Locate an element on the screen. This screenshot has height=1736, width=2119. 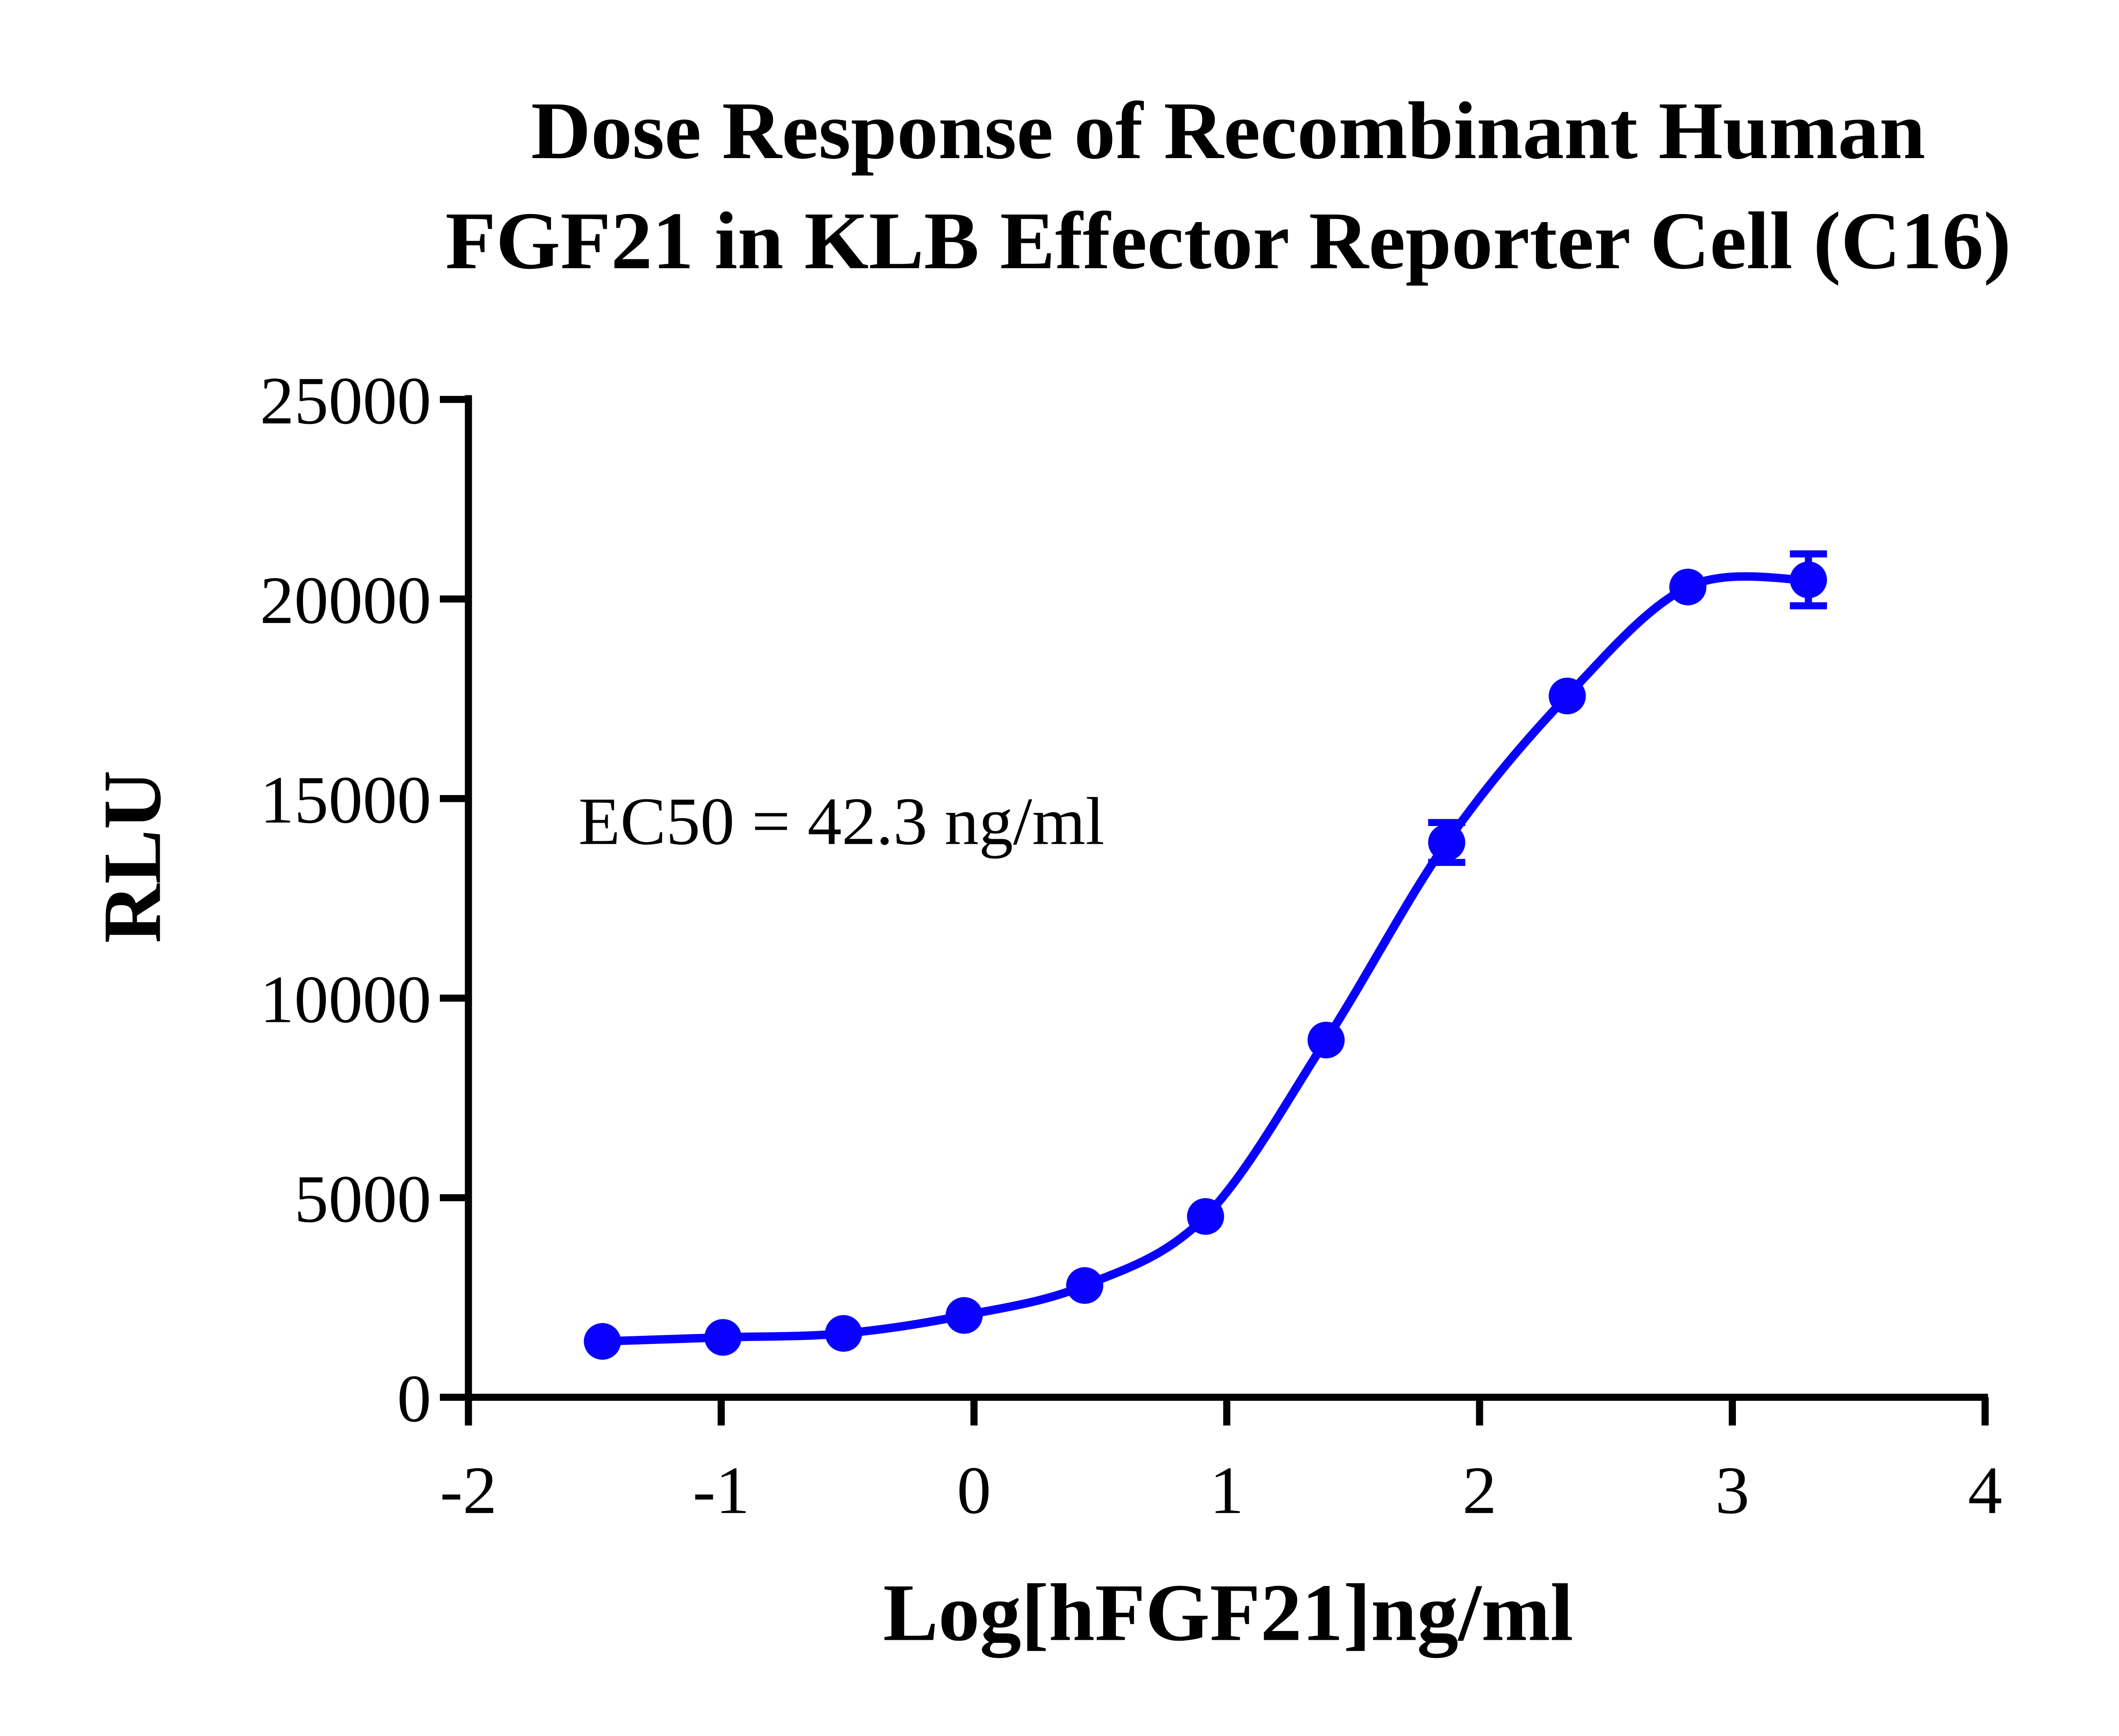
y-tick-label: 15000 is located at coordinates (346, 799).